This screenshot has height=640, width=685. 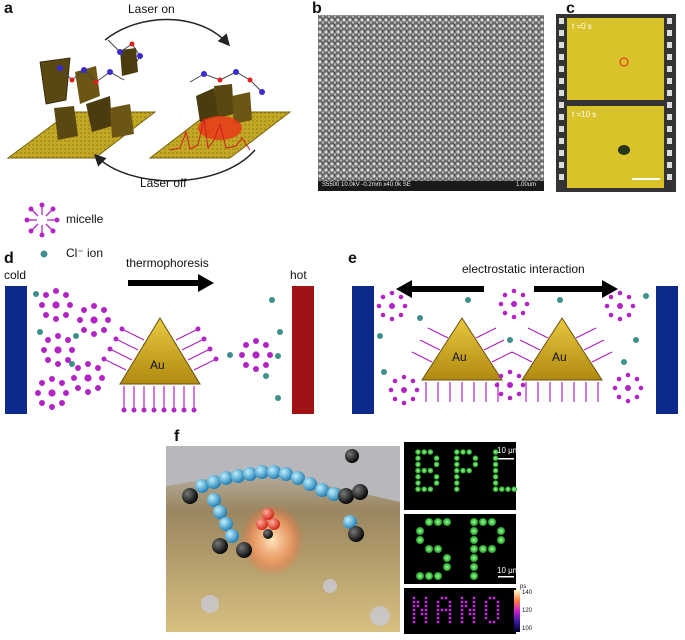 I want to click on colorbar-max: 140, so click(x=527, y=593).